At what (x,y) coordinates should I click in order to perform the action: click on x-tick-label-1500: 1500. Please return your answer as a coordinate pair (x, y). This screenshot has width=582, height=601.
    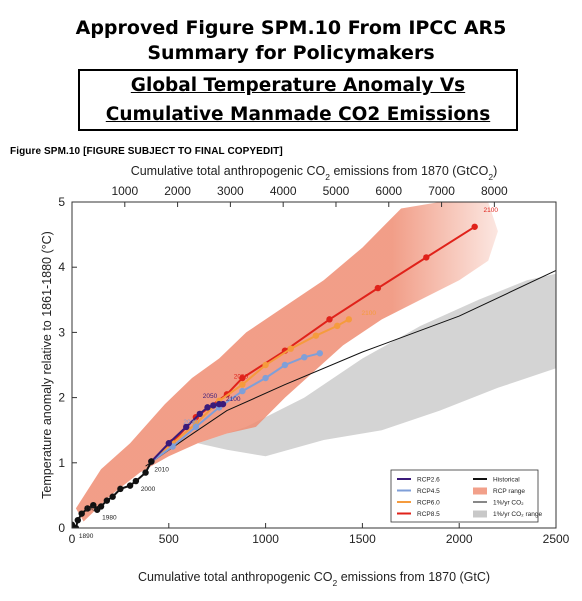
    Looking at the image, I should click on (362, 539).